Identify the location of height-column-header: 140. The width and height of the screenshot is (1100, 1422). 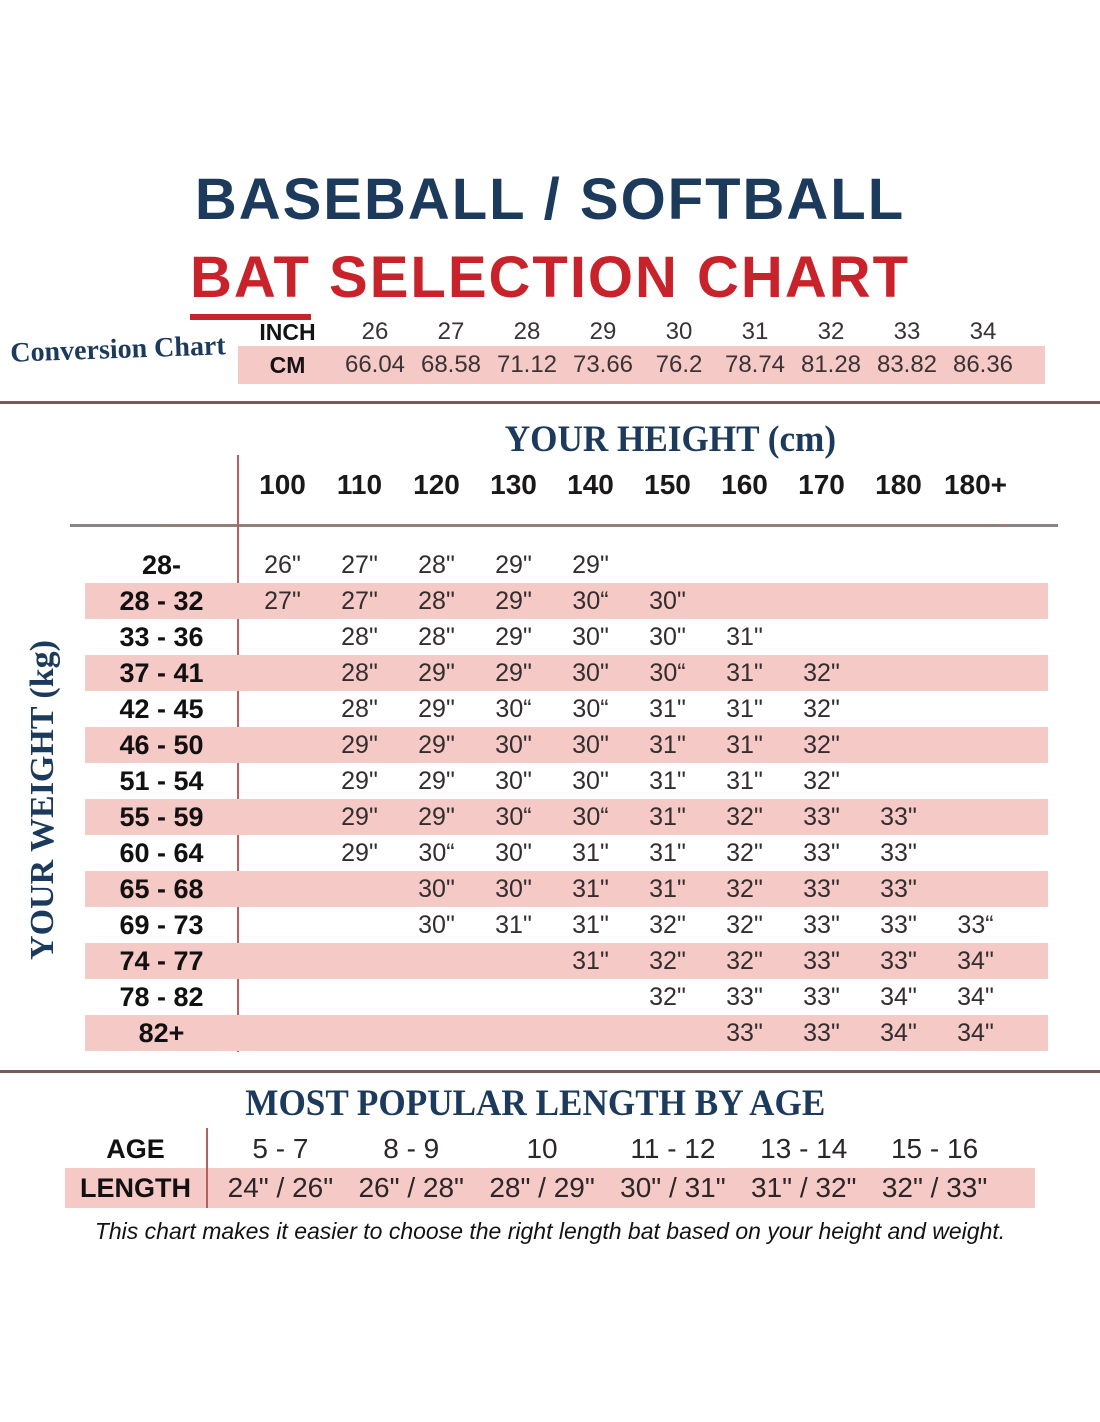
(590, 484).